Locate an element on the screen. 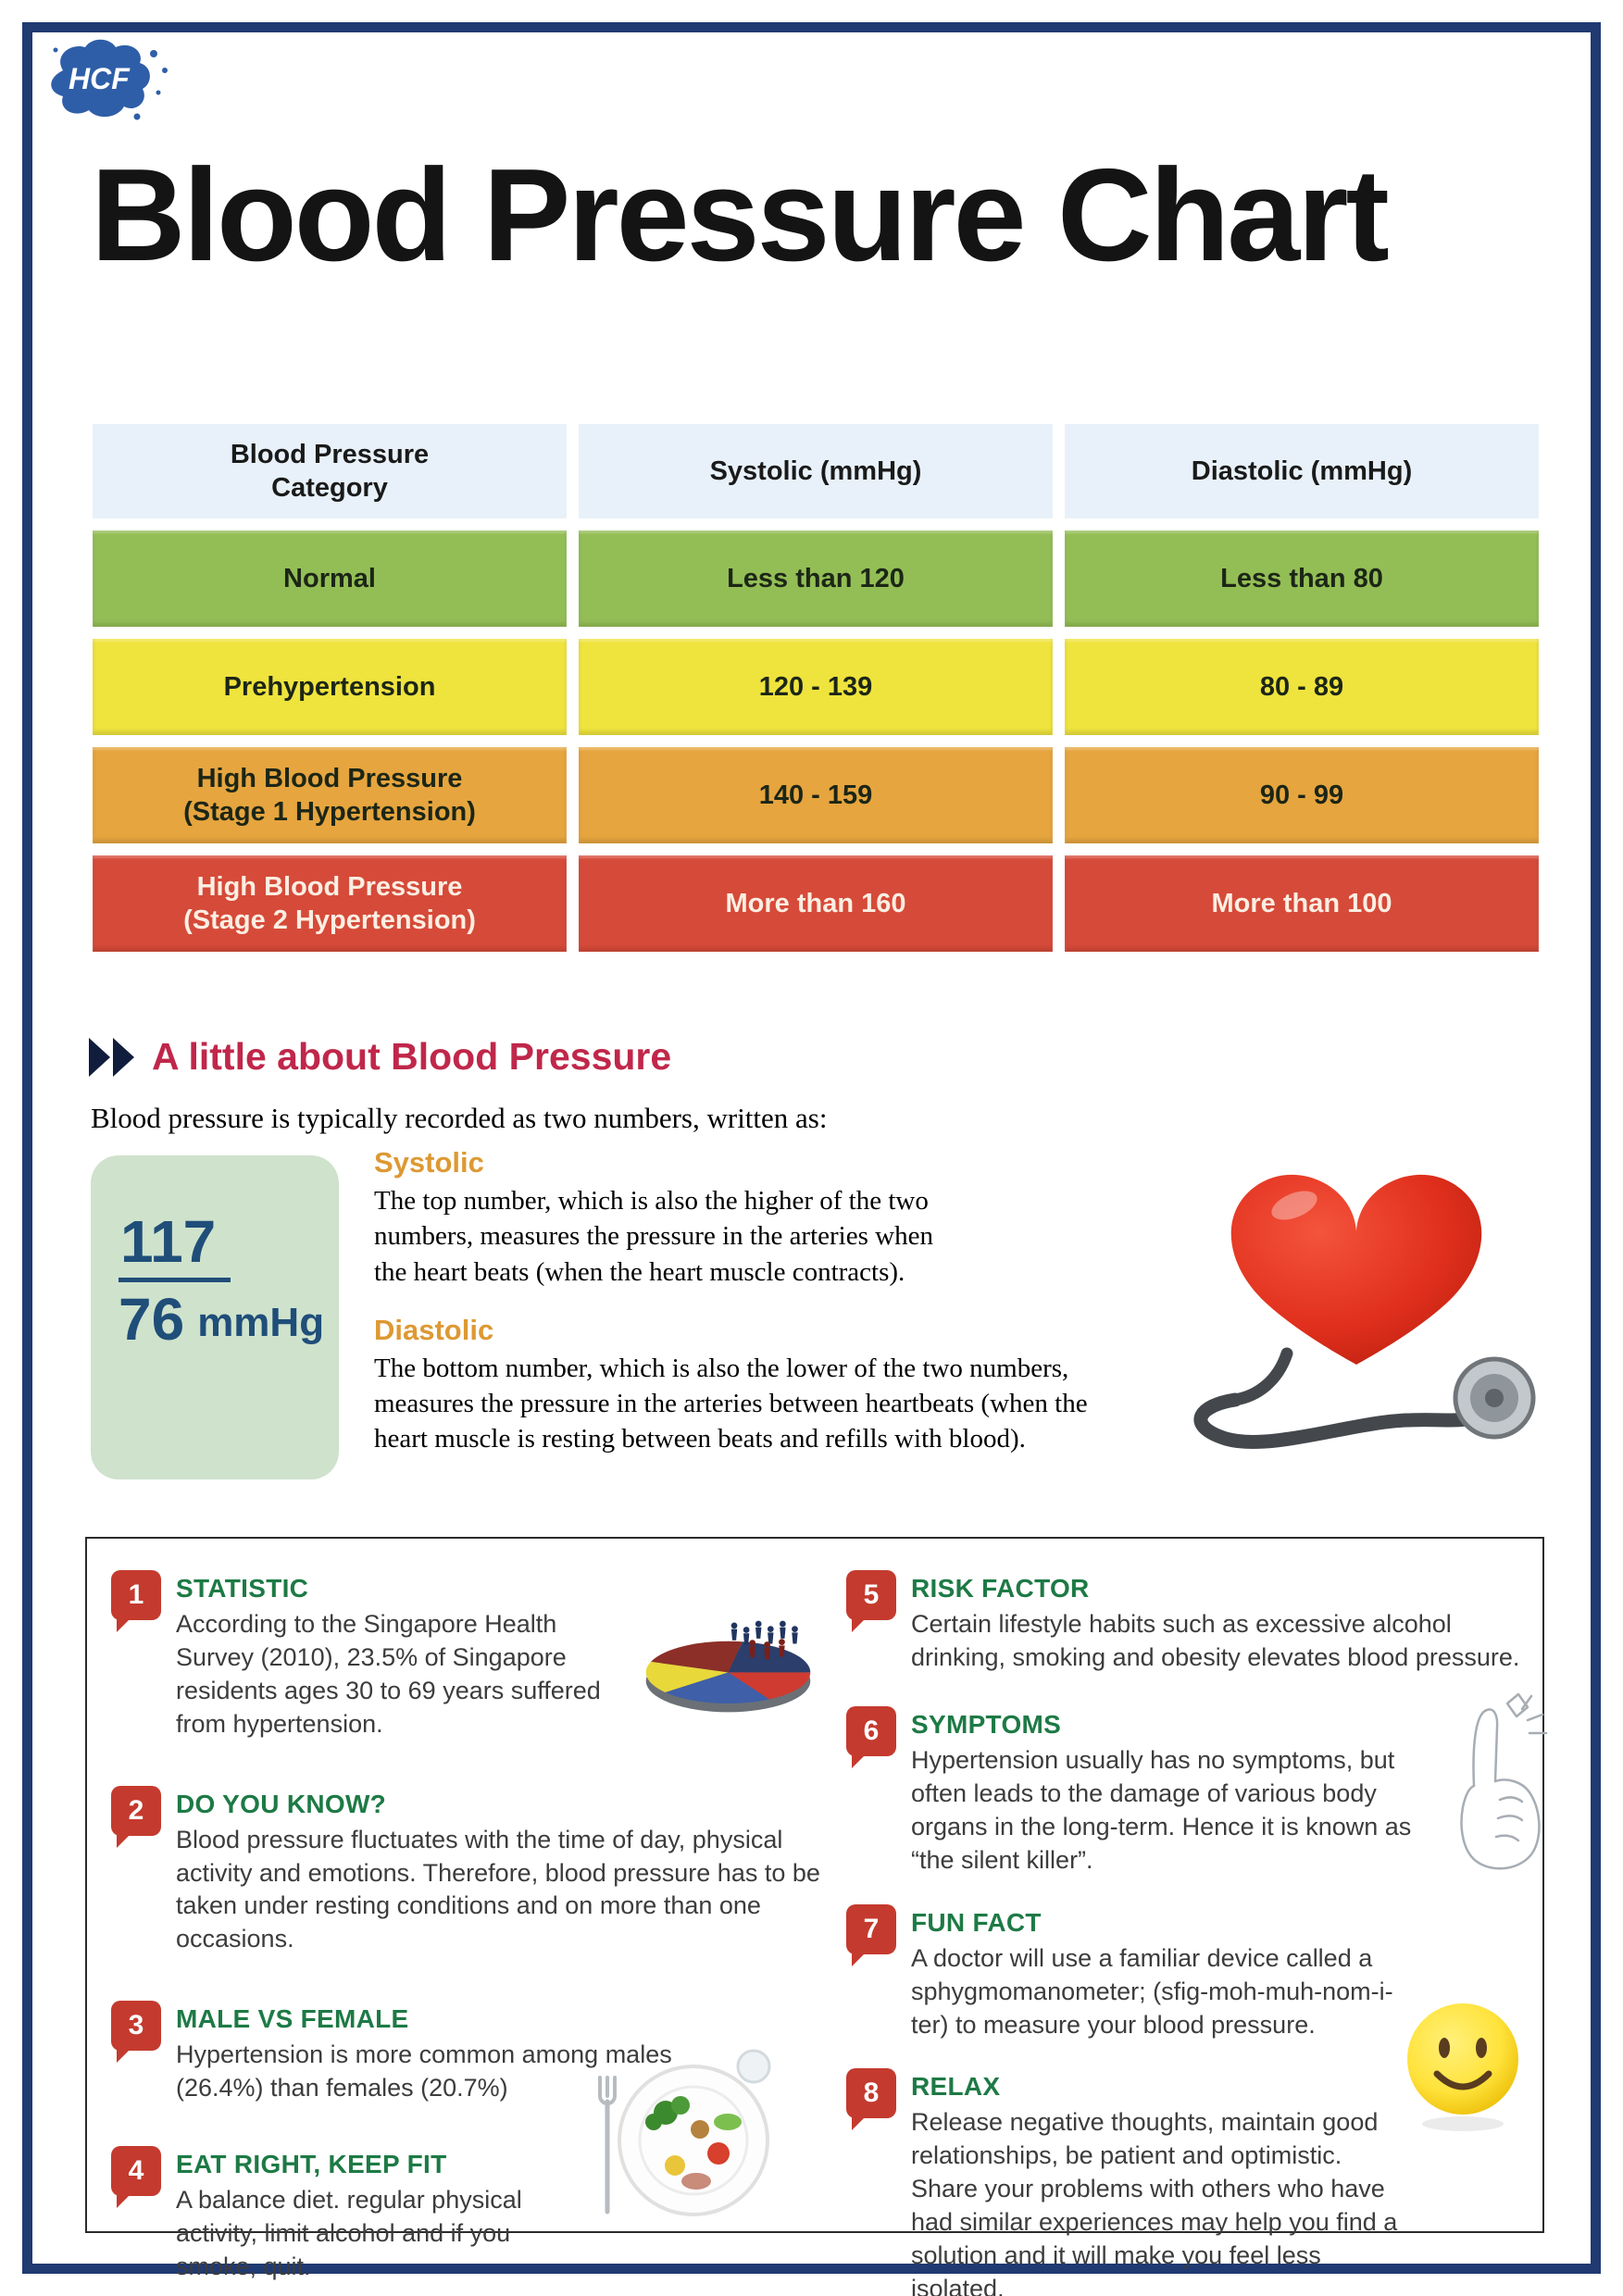 Image resolution: width=1623 pixels, height=2296 pixels. ink-splat-icon: HCF is located at coordinates (109, 79).